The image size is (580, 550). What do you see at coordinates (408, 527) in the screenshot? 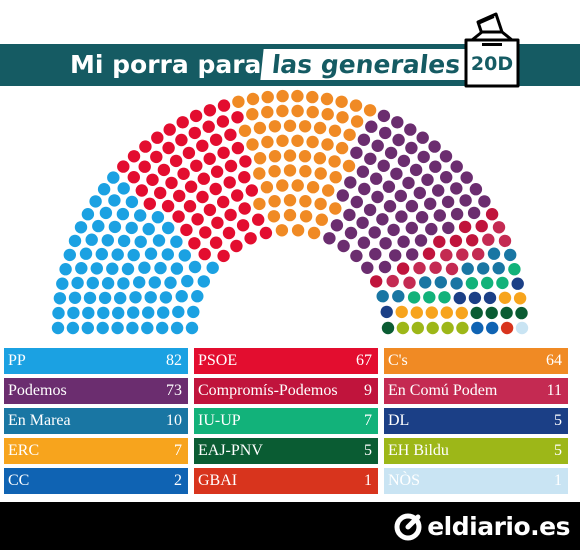
I see `logo-mark-icon` at bounding box center [408, 527].